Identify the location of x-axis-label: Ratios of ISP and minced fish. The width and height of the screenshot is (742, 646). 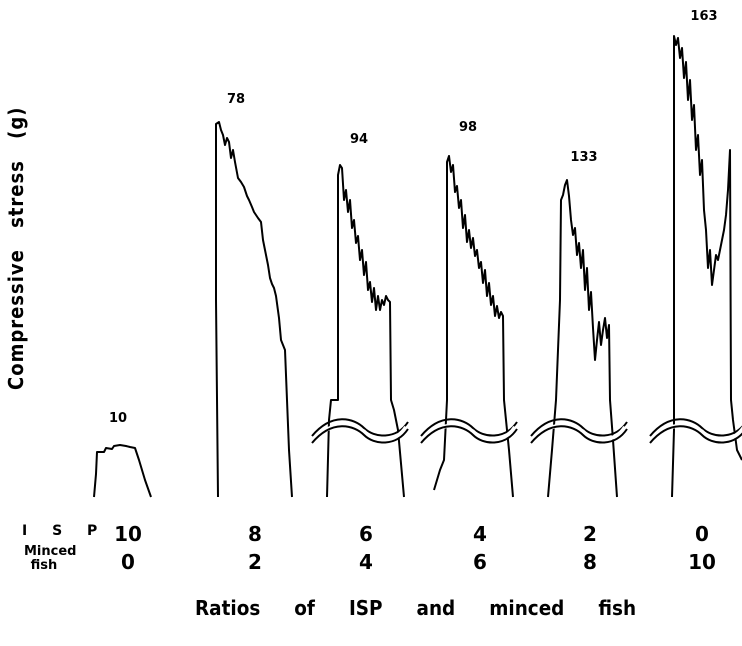
(416, 608).